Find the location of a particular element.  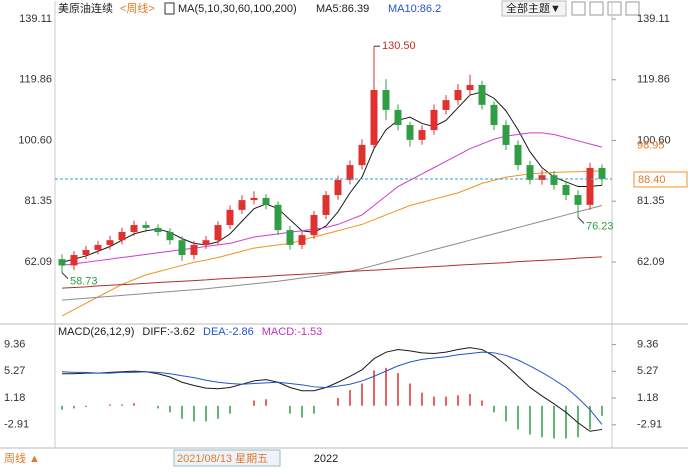

macd-legend: DEA:-2.86 is located at coordinates (228, 332).